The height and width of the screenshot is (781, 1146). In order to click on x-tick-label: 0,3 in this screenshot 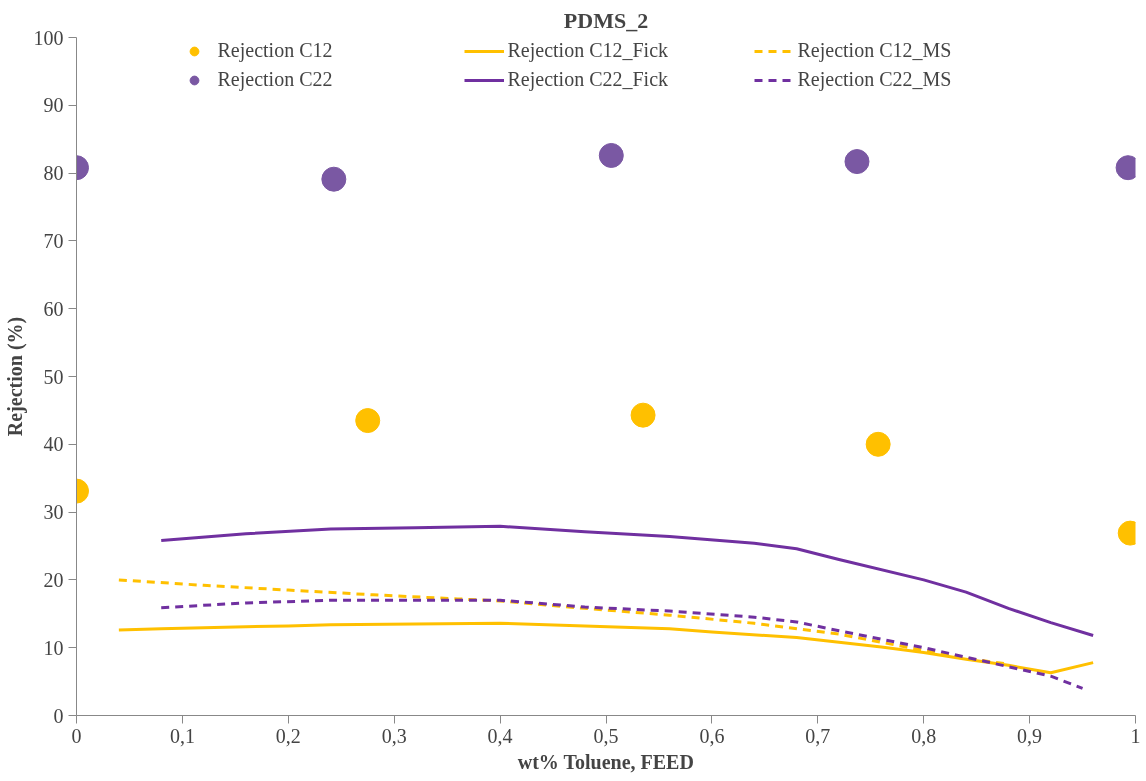, I will do `click(394, 735)`.